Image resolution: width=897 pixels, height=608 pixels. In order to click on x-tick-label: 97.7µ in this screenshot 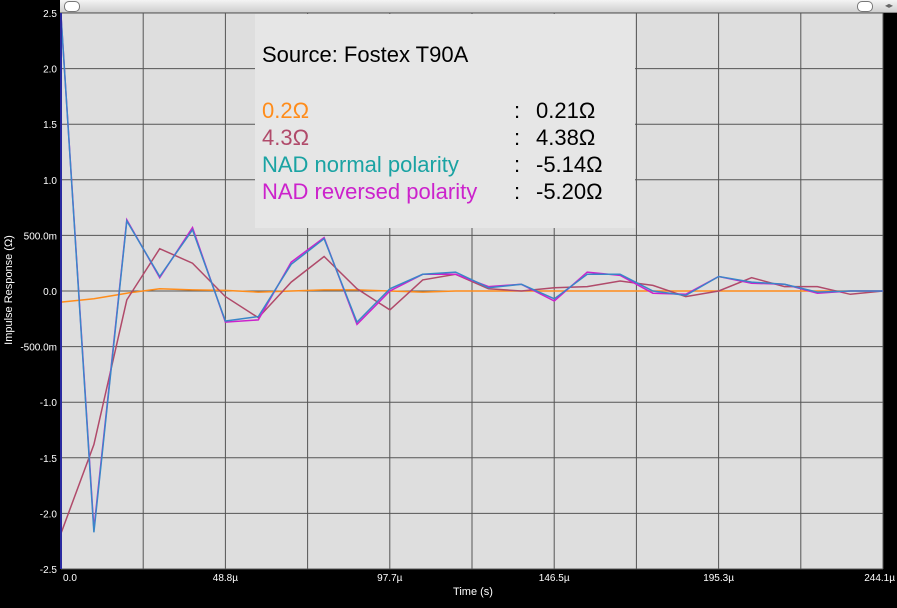, I will do `click(389, 578)`.